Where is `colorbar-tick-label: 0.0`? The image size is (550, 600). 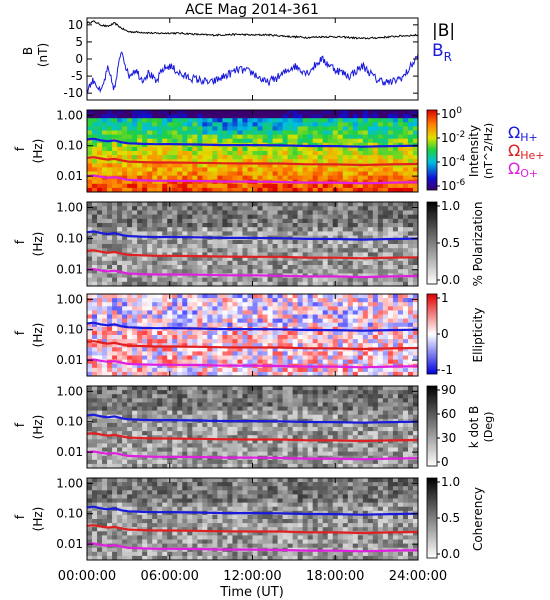
colorbar-tick-label: 0.0 is located at coordinates (450, 280).